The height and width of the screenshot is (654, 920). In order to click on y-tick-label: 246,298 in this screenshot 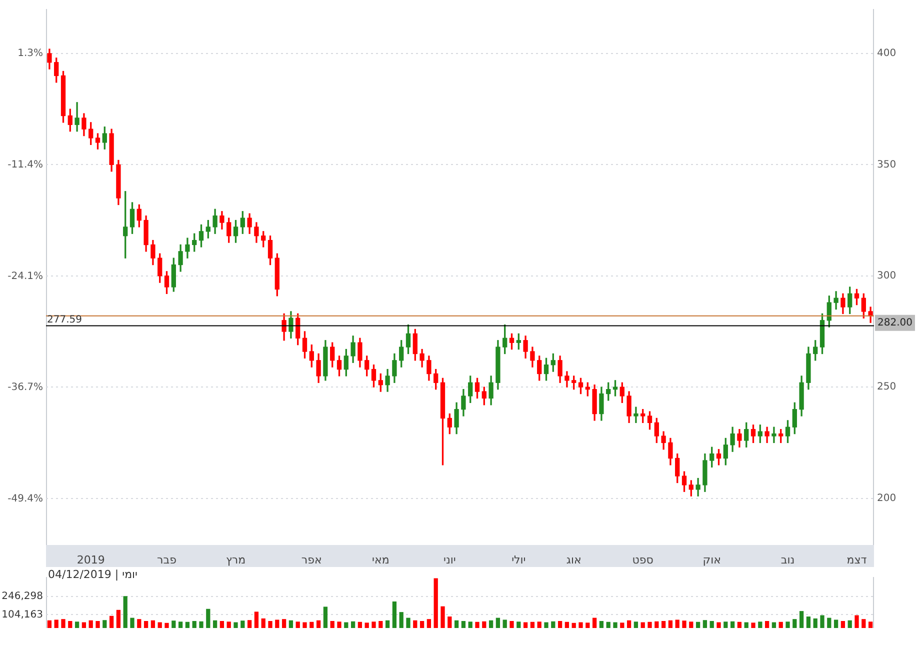, I will do `click(22, 596)`.